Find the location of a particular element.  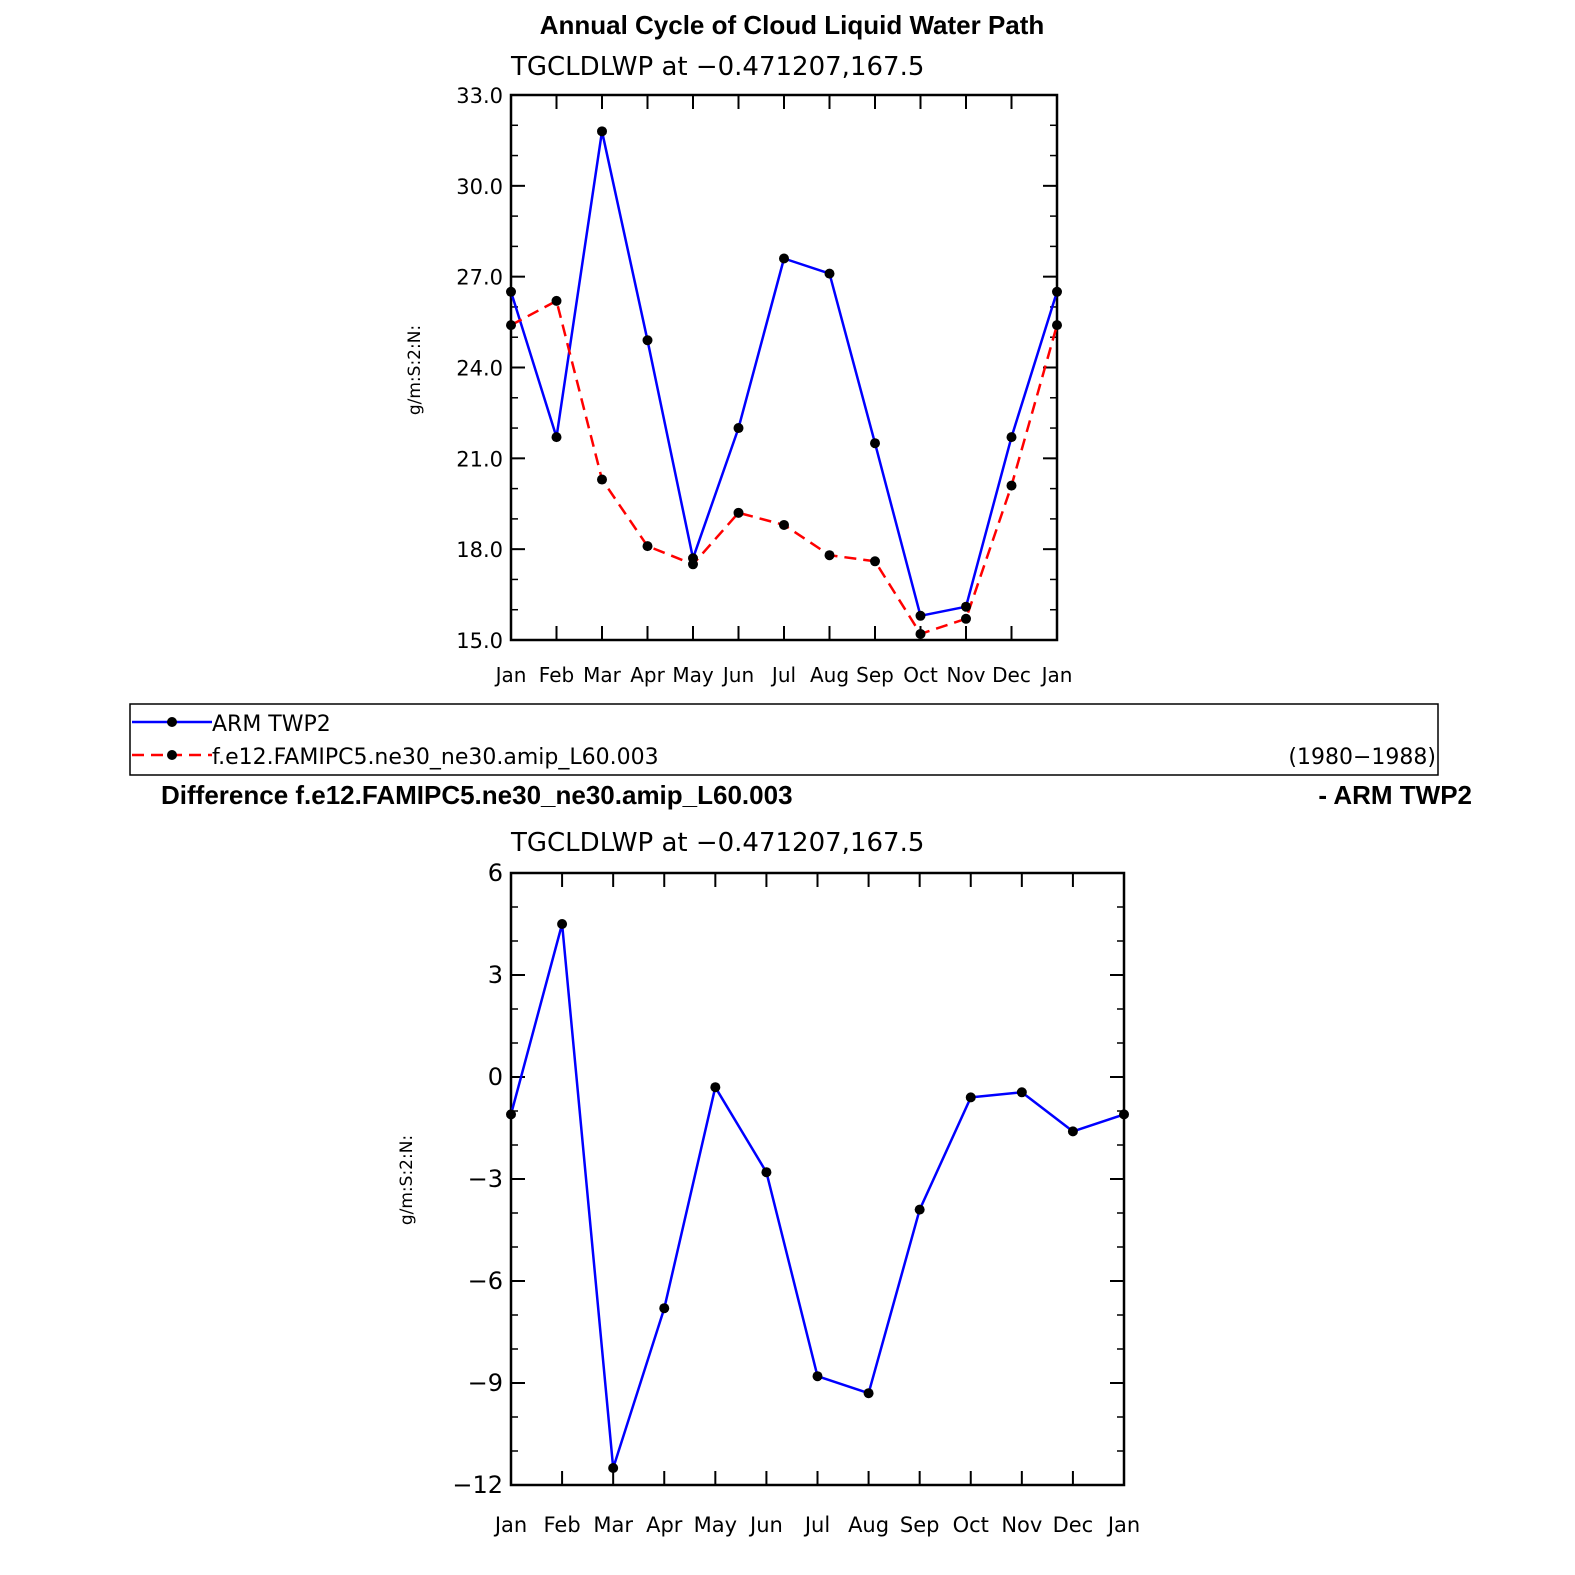

difference-chart-subtitle: TGCLDLWP at −0.471207,167.5 is located at coordinates (717, 843).